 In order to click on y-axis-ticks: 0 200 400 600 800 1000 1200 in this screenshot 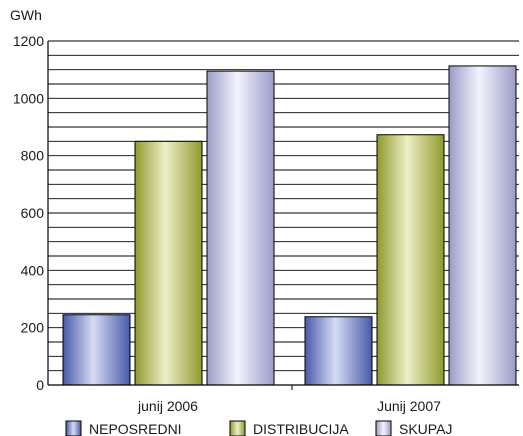, I will do `click(28, 213)`.